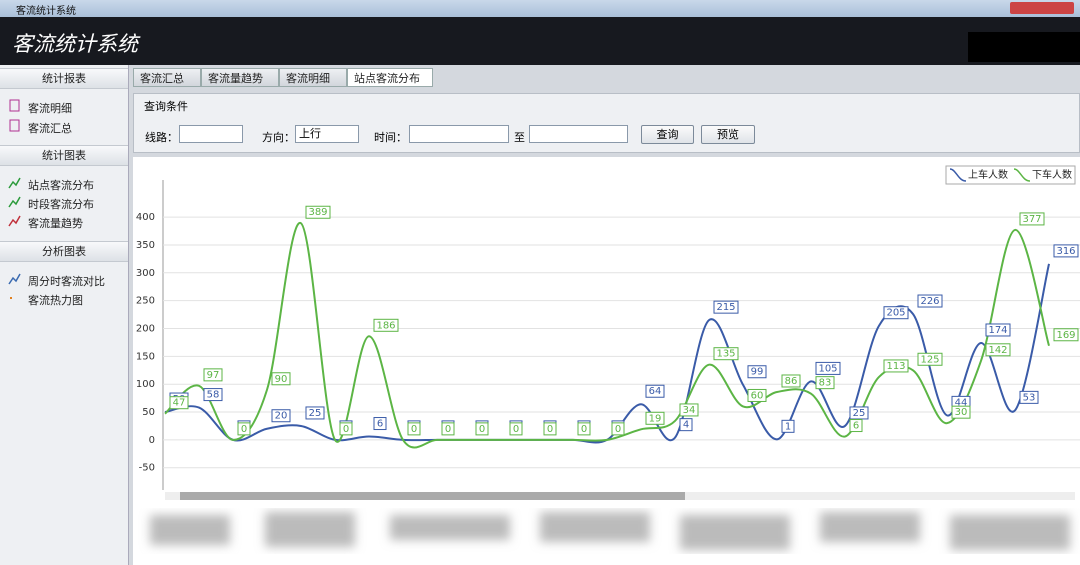 This screenshot has height=565, width=1080. I want to click on data-label: 205, so click(896, 313).